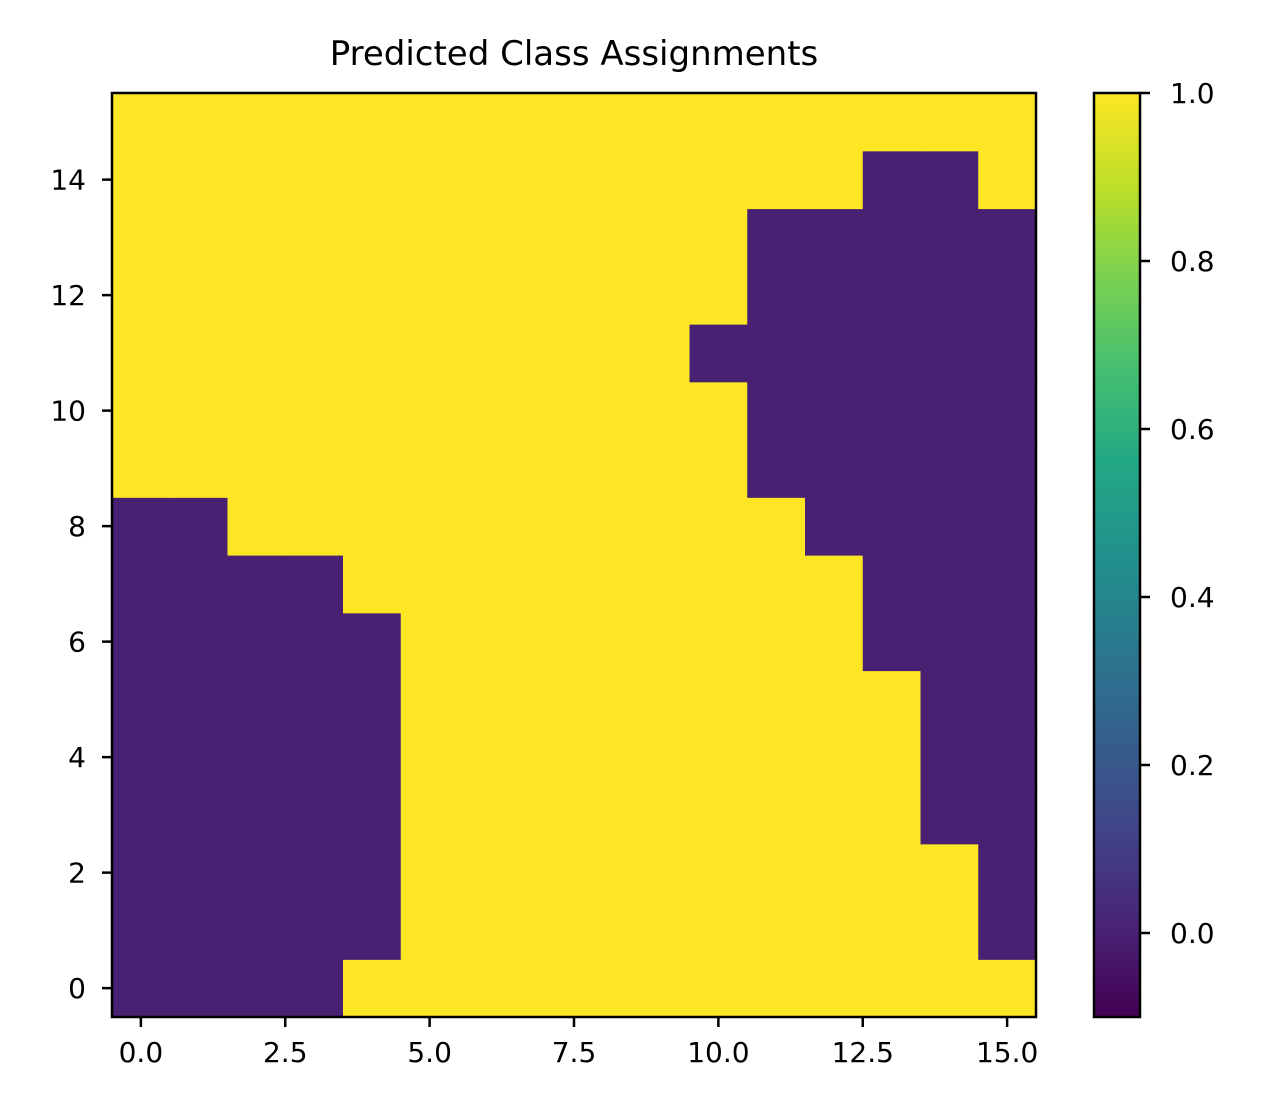  Describe the element at coordinates (1192, 597) in the screenshot. I see `colorbar-tick-label: 0.4` at that location.